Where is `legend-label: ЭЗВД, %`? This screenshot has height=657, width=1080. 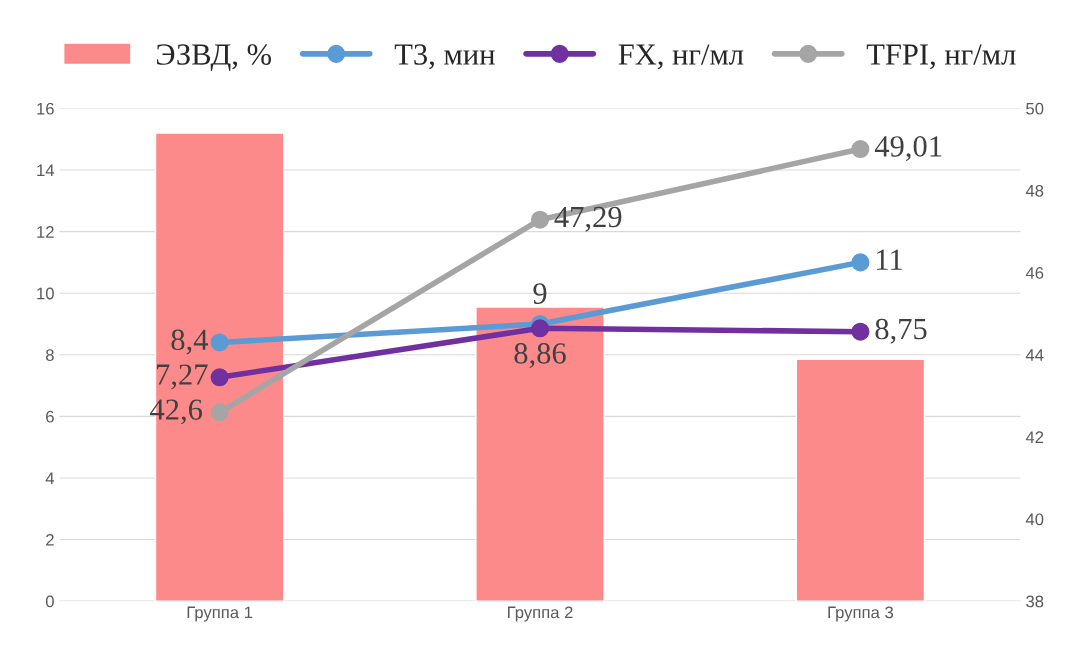
legend-label: ЭЗВД, % is located at coordinates (214, 58).